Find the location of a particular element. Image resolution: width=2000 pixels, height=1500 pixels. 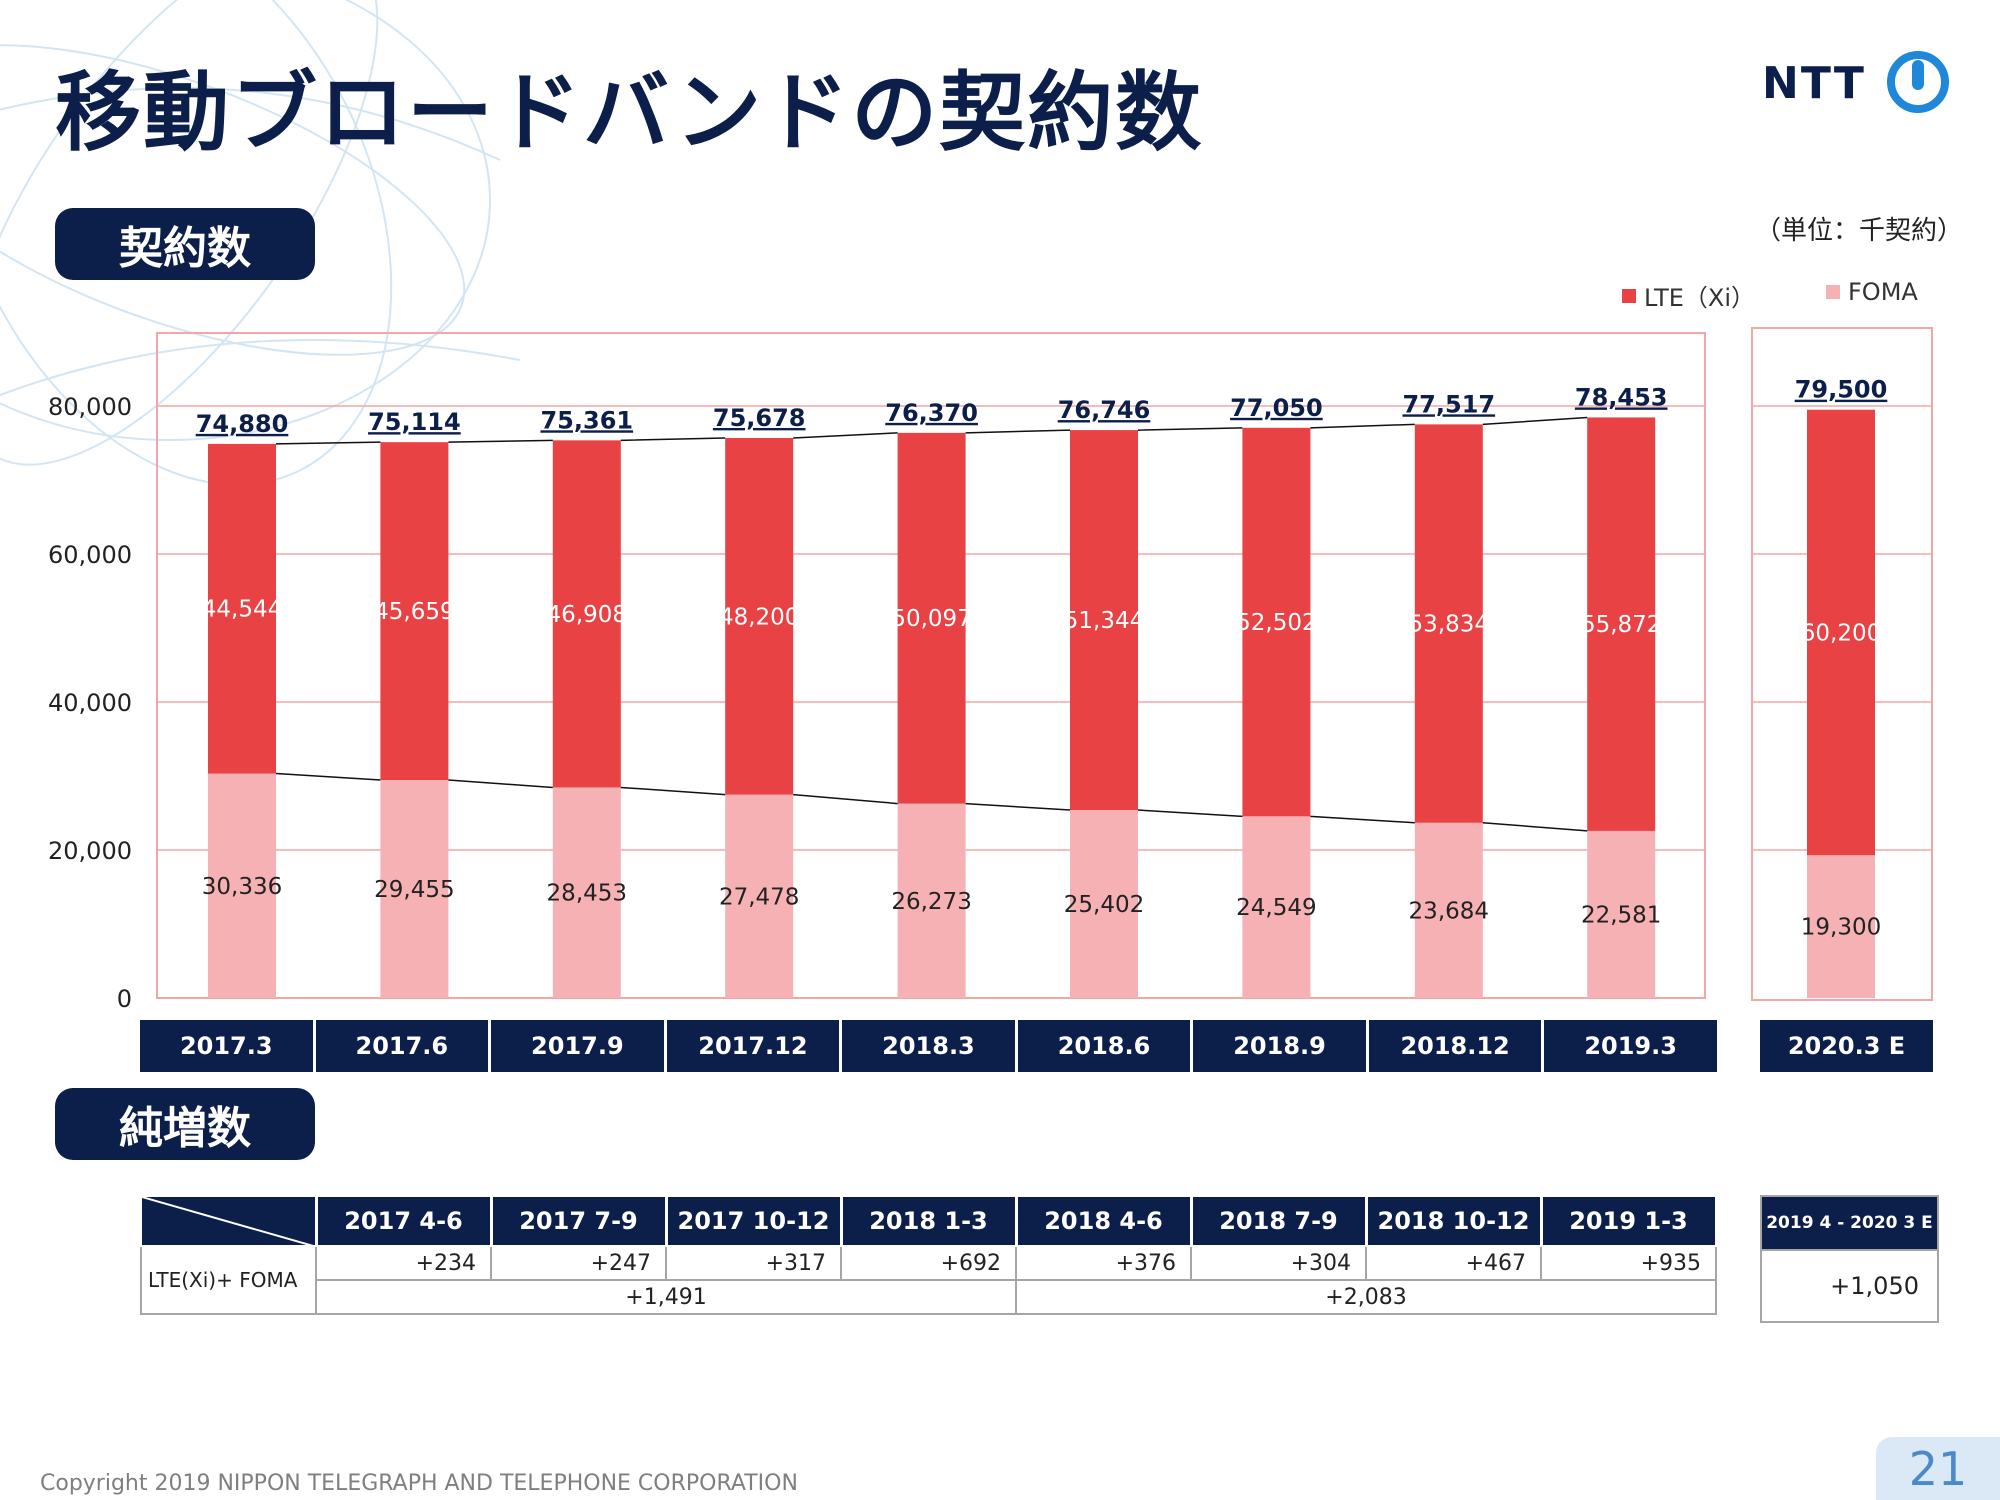

ntt-logo: NTT is located at coordinates (1857, 85).